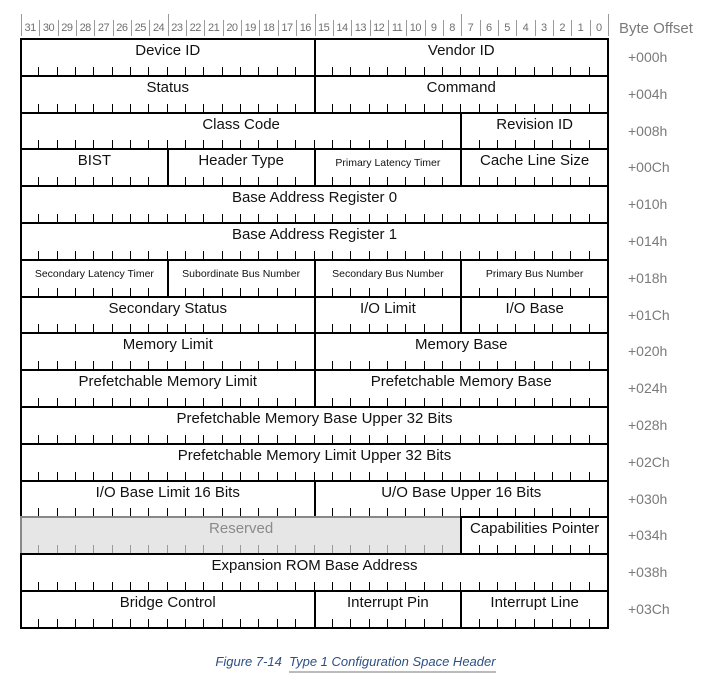 Image resolution: width=711 pixels, height=687 pixels. I want to click on byte-offset: +01Ch, so click(649, 314).